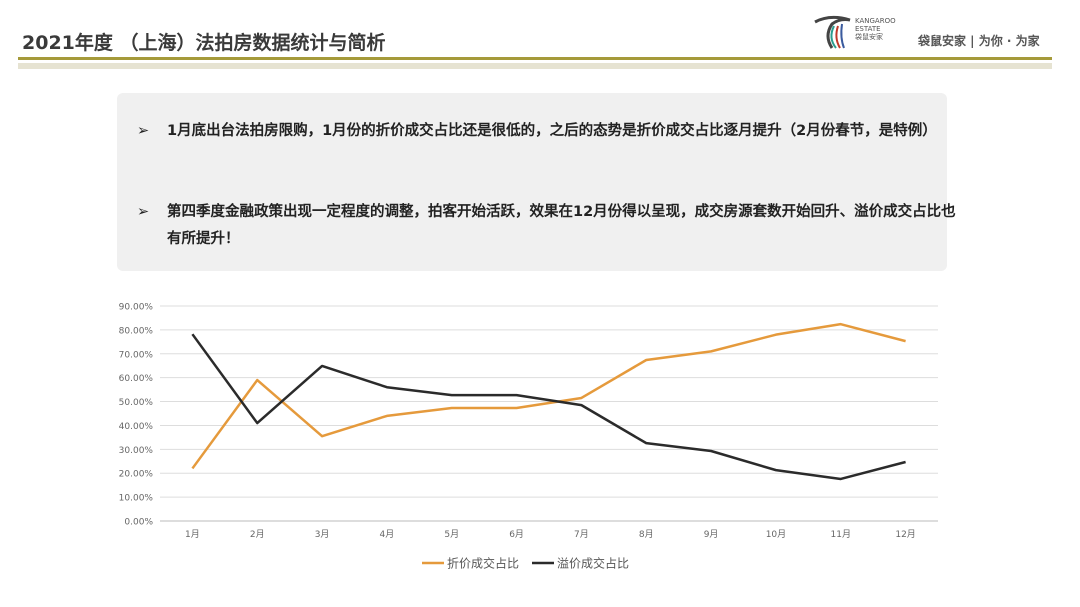 This screenshot has width=1080, height=607. I want to click on x-tick-label: 7月, so click(581, 534).